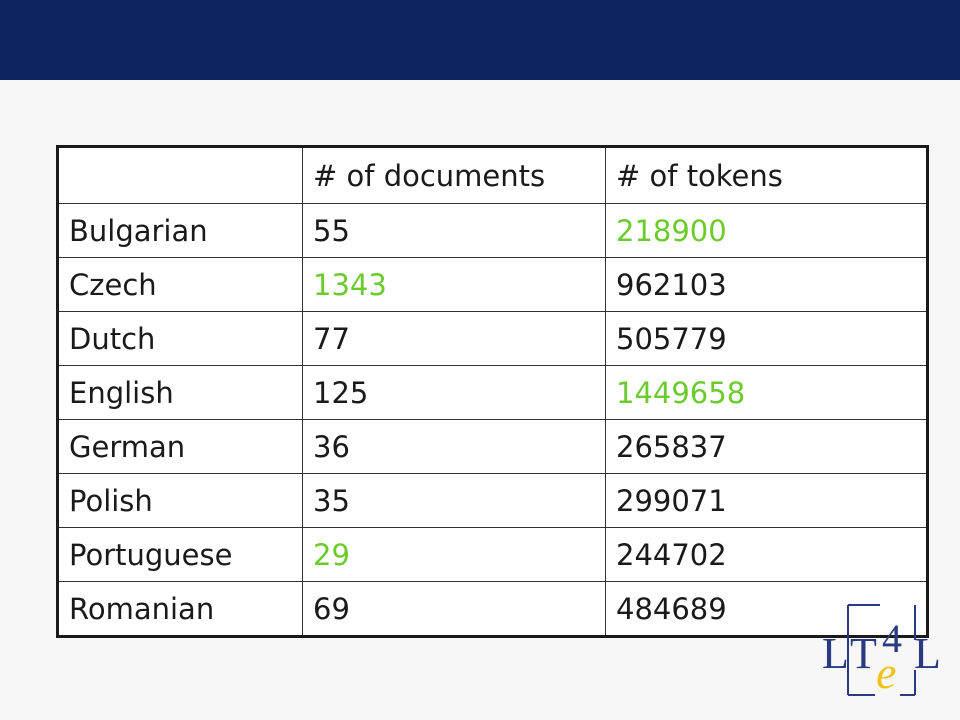 The height and width of the screenshot is (720, 960). I want to click on language-cell: Romanian, so click(180, 609).